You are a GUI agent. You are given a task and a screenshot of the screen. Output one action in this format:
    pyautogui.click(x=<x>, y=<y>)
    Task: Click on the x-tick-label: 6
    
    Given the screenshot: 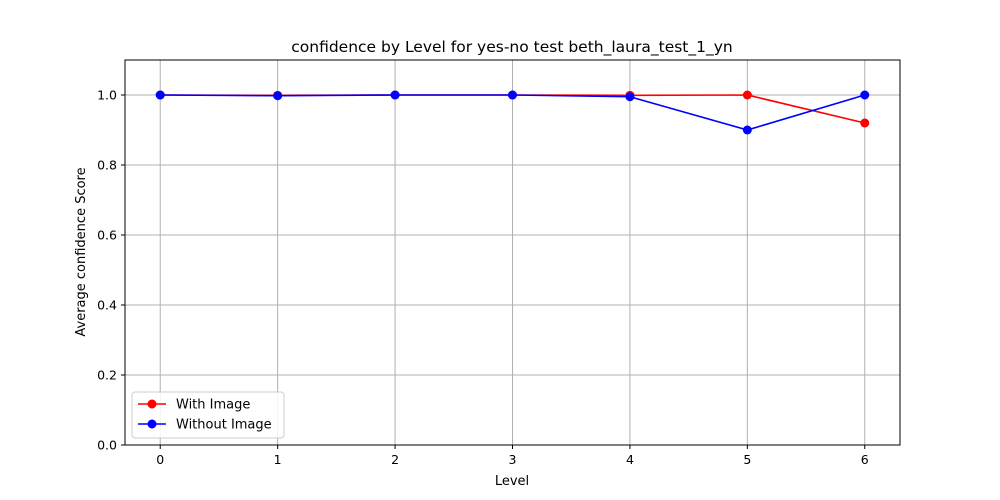 What is the action you would take?
    pyautogui.click(x=865, y=459)
    